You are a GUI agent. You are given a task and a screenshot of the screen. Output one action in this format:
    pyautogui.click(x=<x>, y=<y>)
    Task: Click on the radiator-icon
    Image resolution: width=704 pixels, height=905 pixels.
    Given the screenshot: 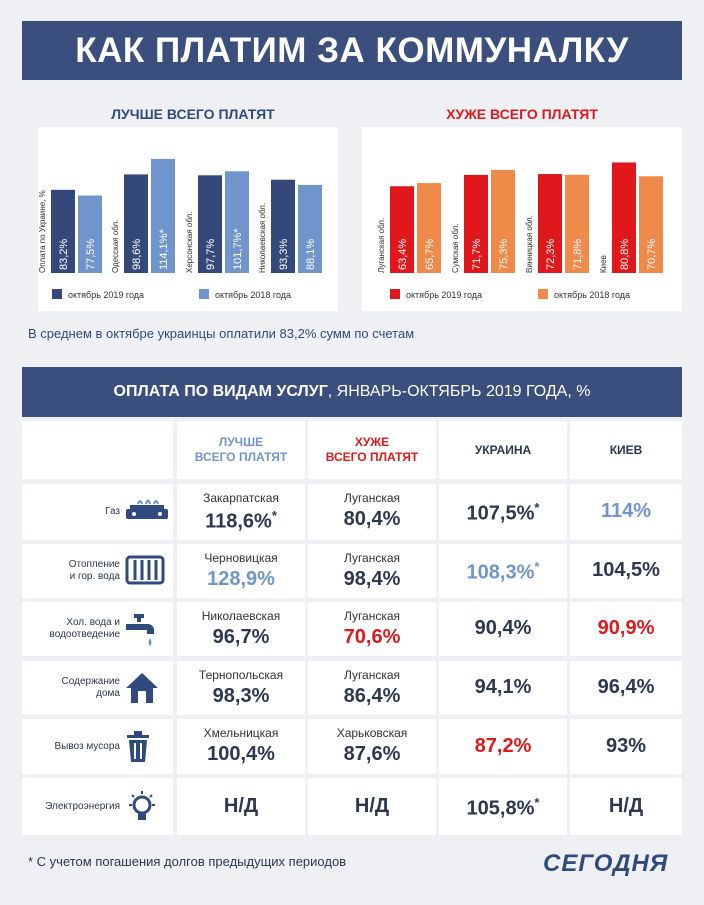 What is the action you would take?
    pyautogui.click(x=145, y=572)
    